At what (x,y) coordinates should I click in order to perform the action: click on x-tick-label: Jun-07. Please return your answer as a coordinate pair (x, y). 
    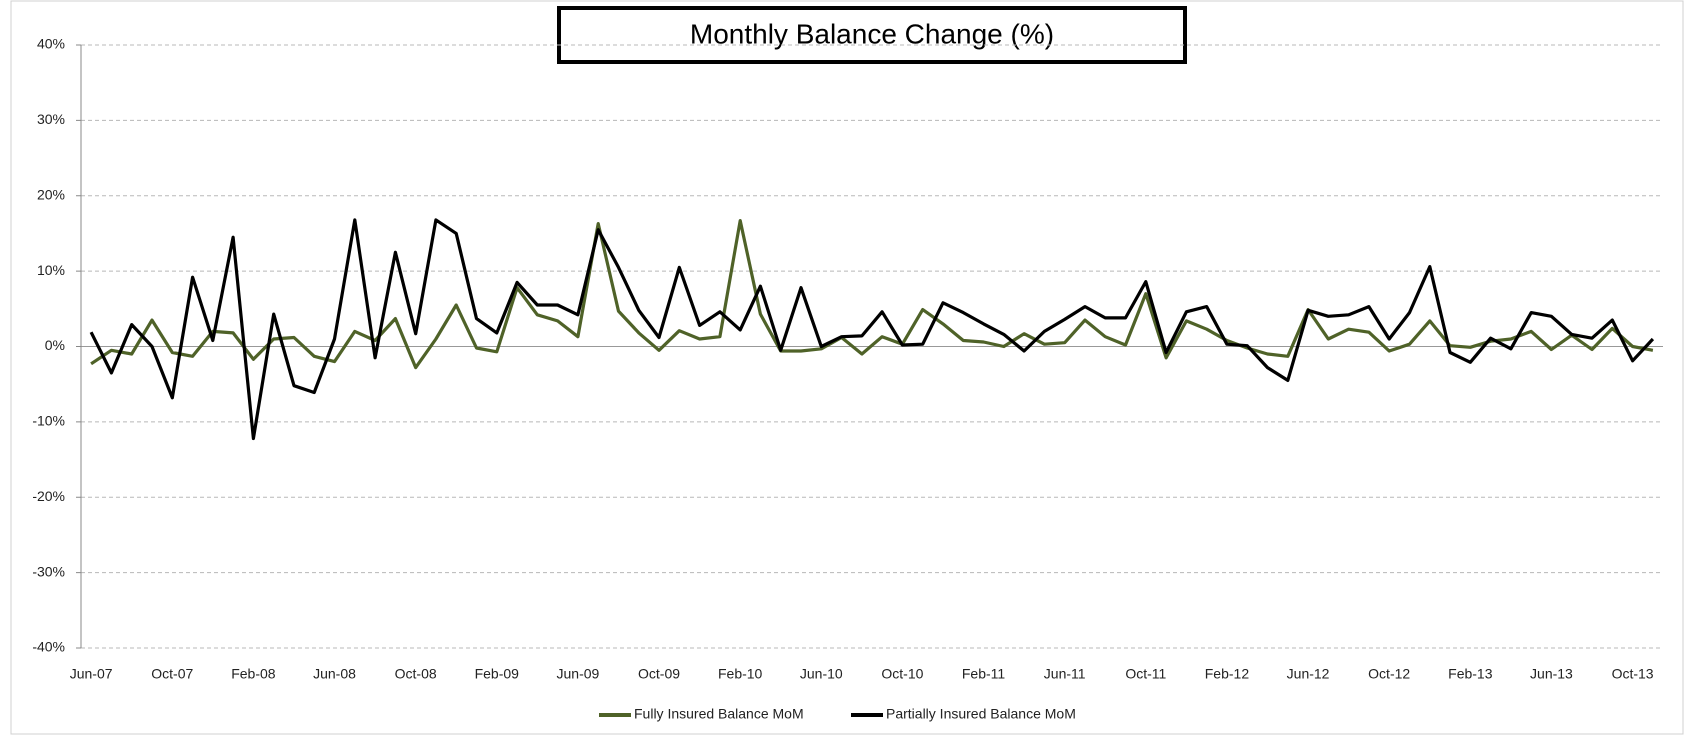
    Looking at the image, I should click on (91, 674).